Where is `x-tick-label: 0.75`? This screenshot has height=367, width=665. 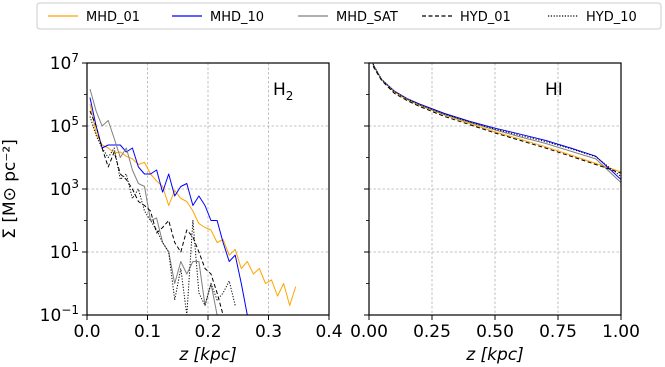 x-tick-label: 0.75 is located at coordinates (558, 332).